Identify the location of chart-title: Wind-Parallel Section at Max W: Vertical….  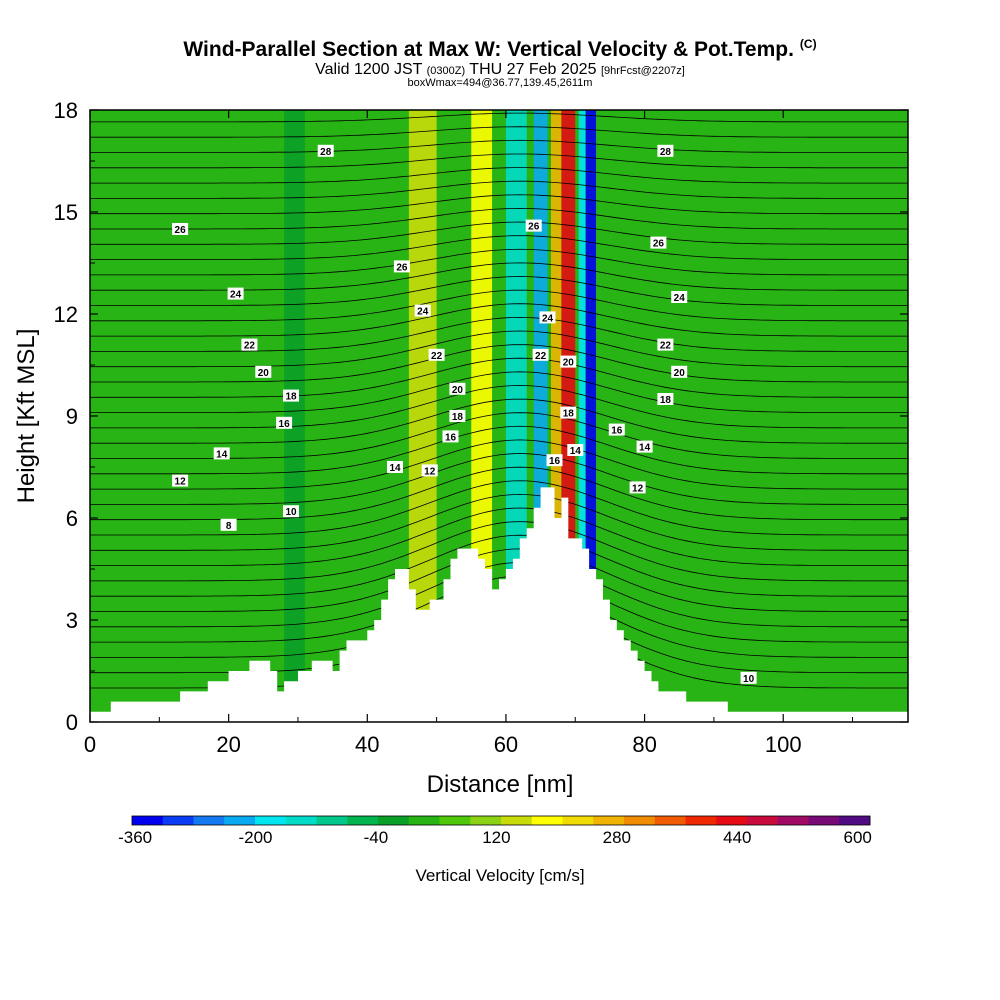
(500, 49).